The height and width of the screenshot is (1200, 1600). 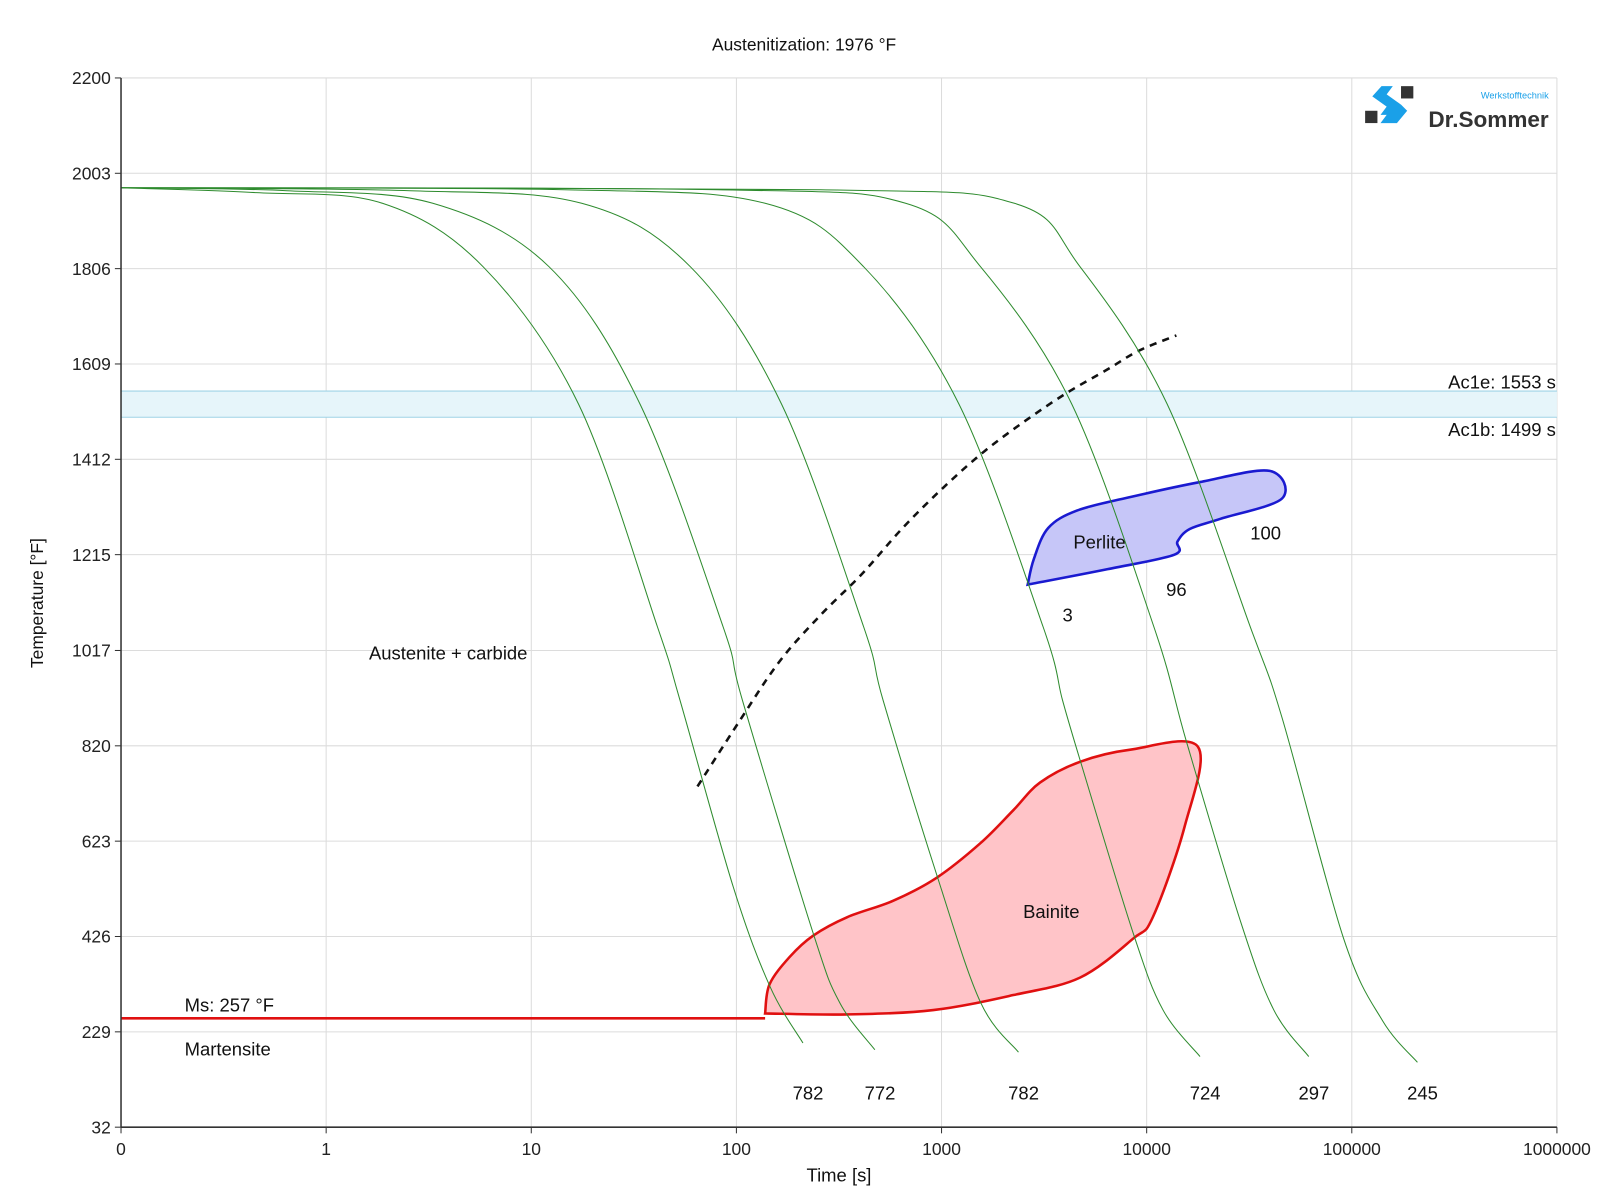 I want to click on x-tick-label: 0, so click(x=121, y=1149).